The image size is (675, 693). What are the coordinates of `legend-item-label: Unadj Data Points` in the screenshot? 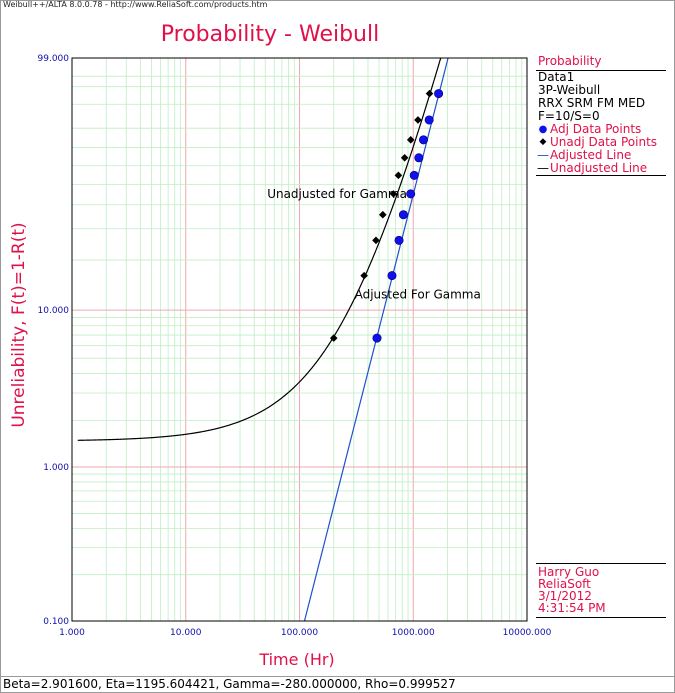 It's located at (604, 142).